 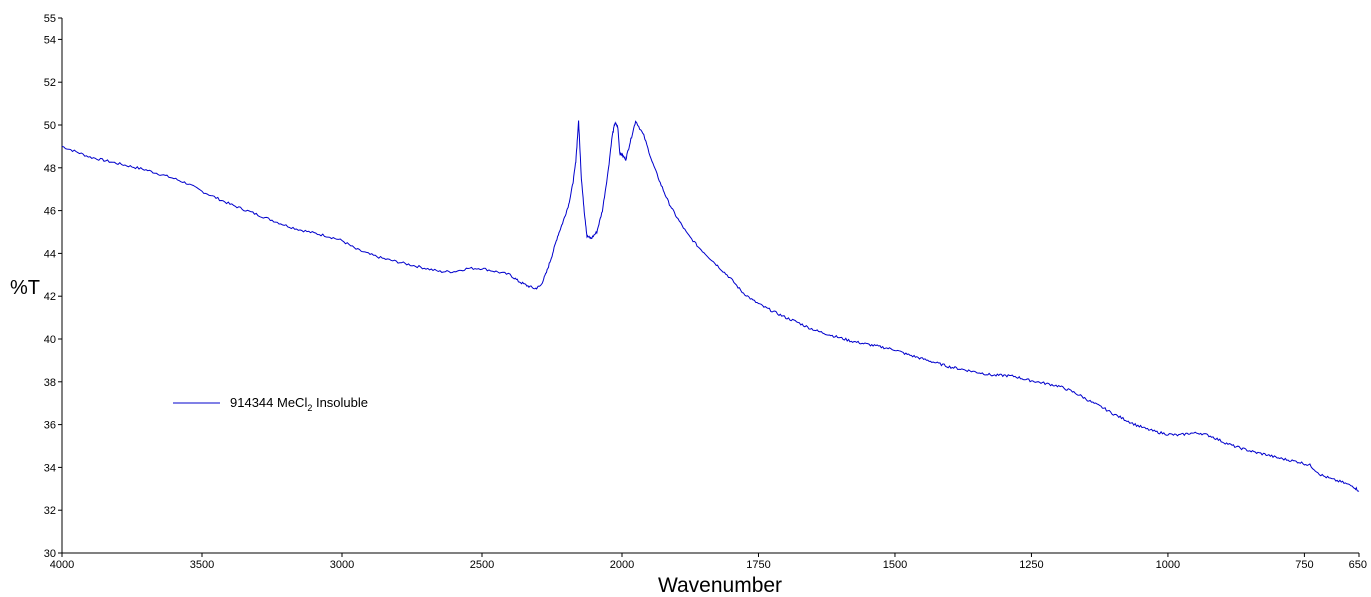 I want to click on y-tick-label: 55, so click(x=50, y=19).